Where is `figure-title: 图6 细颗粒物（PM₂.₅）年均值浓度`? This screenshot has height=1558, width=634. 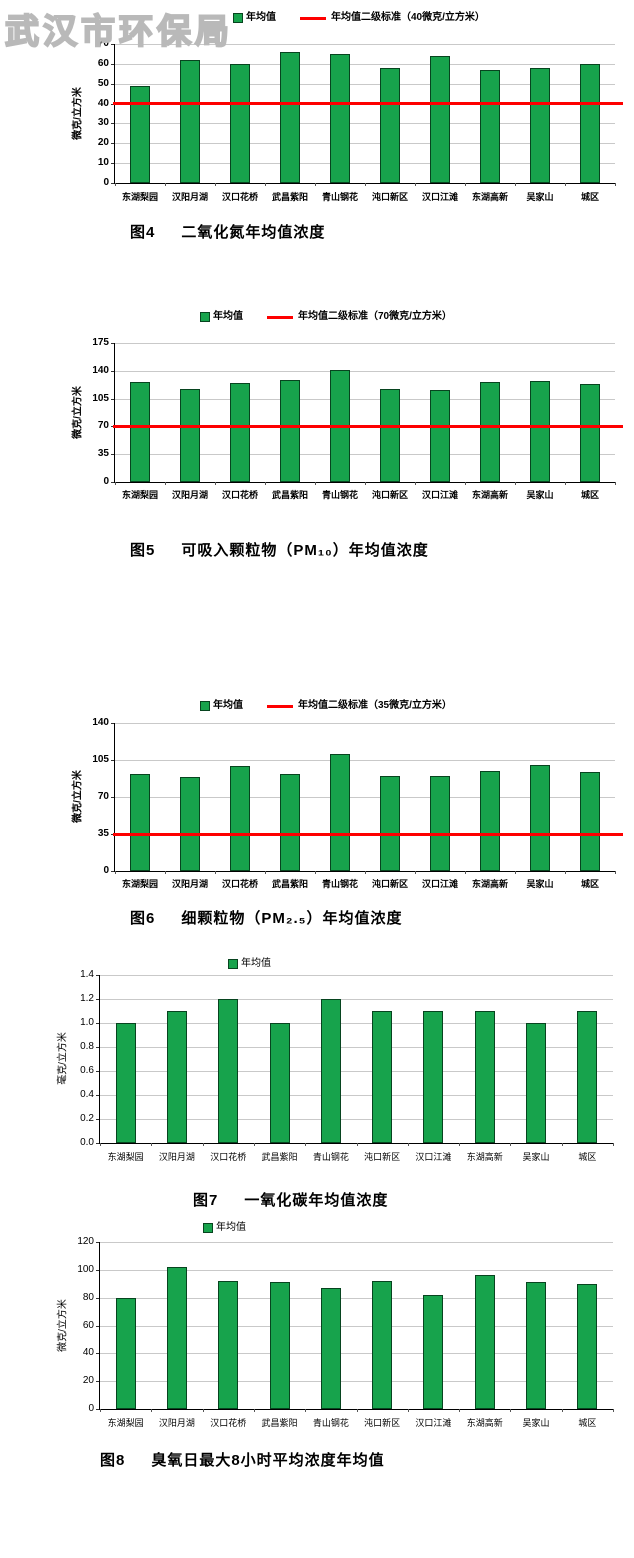
figure-title: 图6 细颗粒物（PM₂.₅）年均值浓度 is located at coordinates (266, 917).